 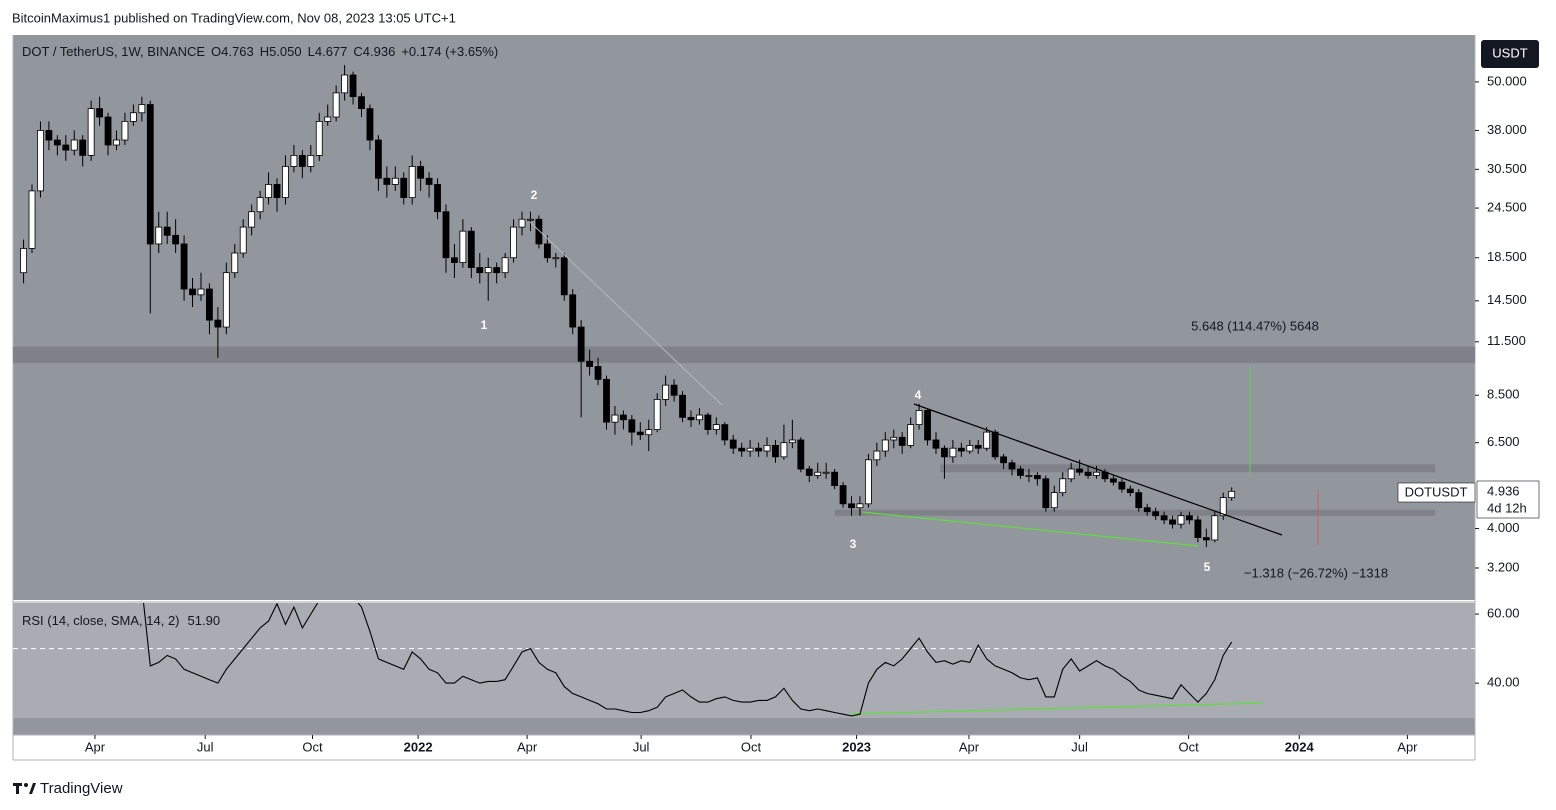 I want to click on rsi-line-group, so click(x=688, y=660).